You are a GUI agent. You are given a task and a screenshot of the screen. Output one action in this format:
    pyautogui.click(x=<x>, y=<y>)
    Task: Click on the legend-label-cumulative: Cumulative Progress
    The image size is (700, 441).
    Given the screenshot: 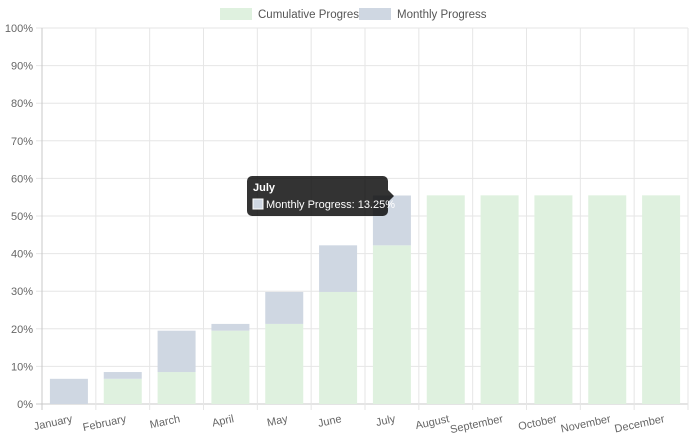 What is the action you would take?
    pyautogui.click(x=311, y=15)
    